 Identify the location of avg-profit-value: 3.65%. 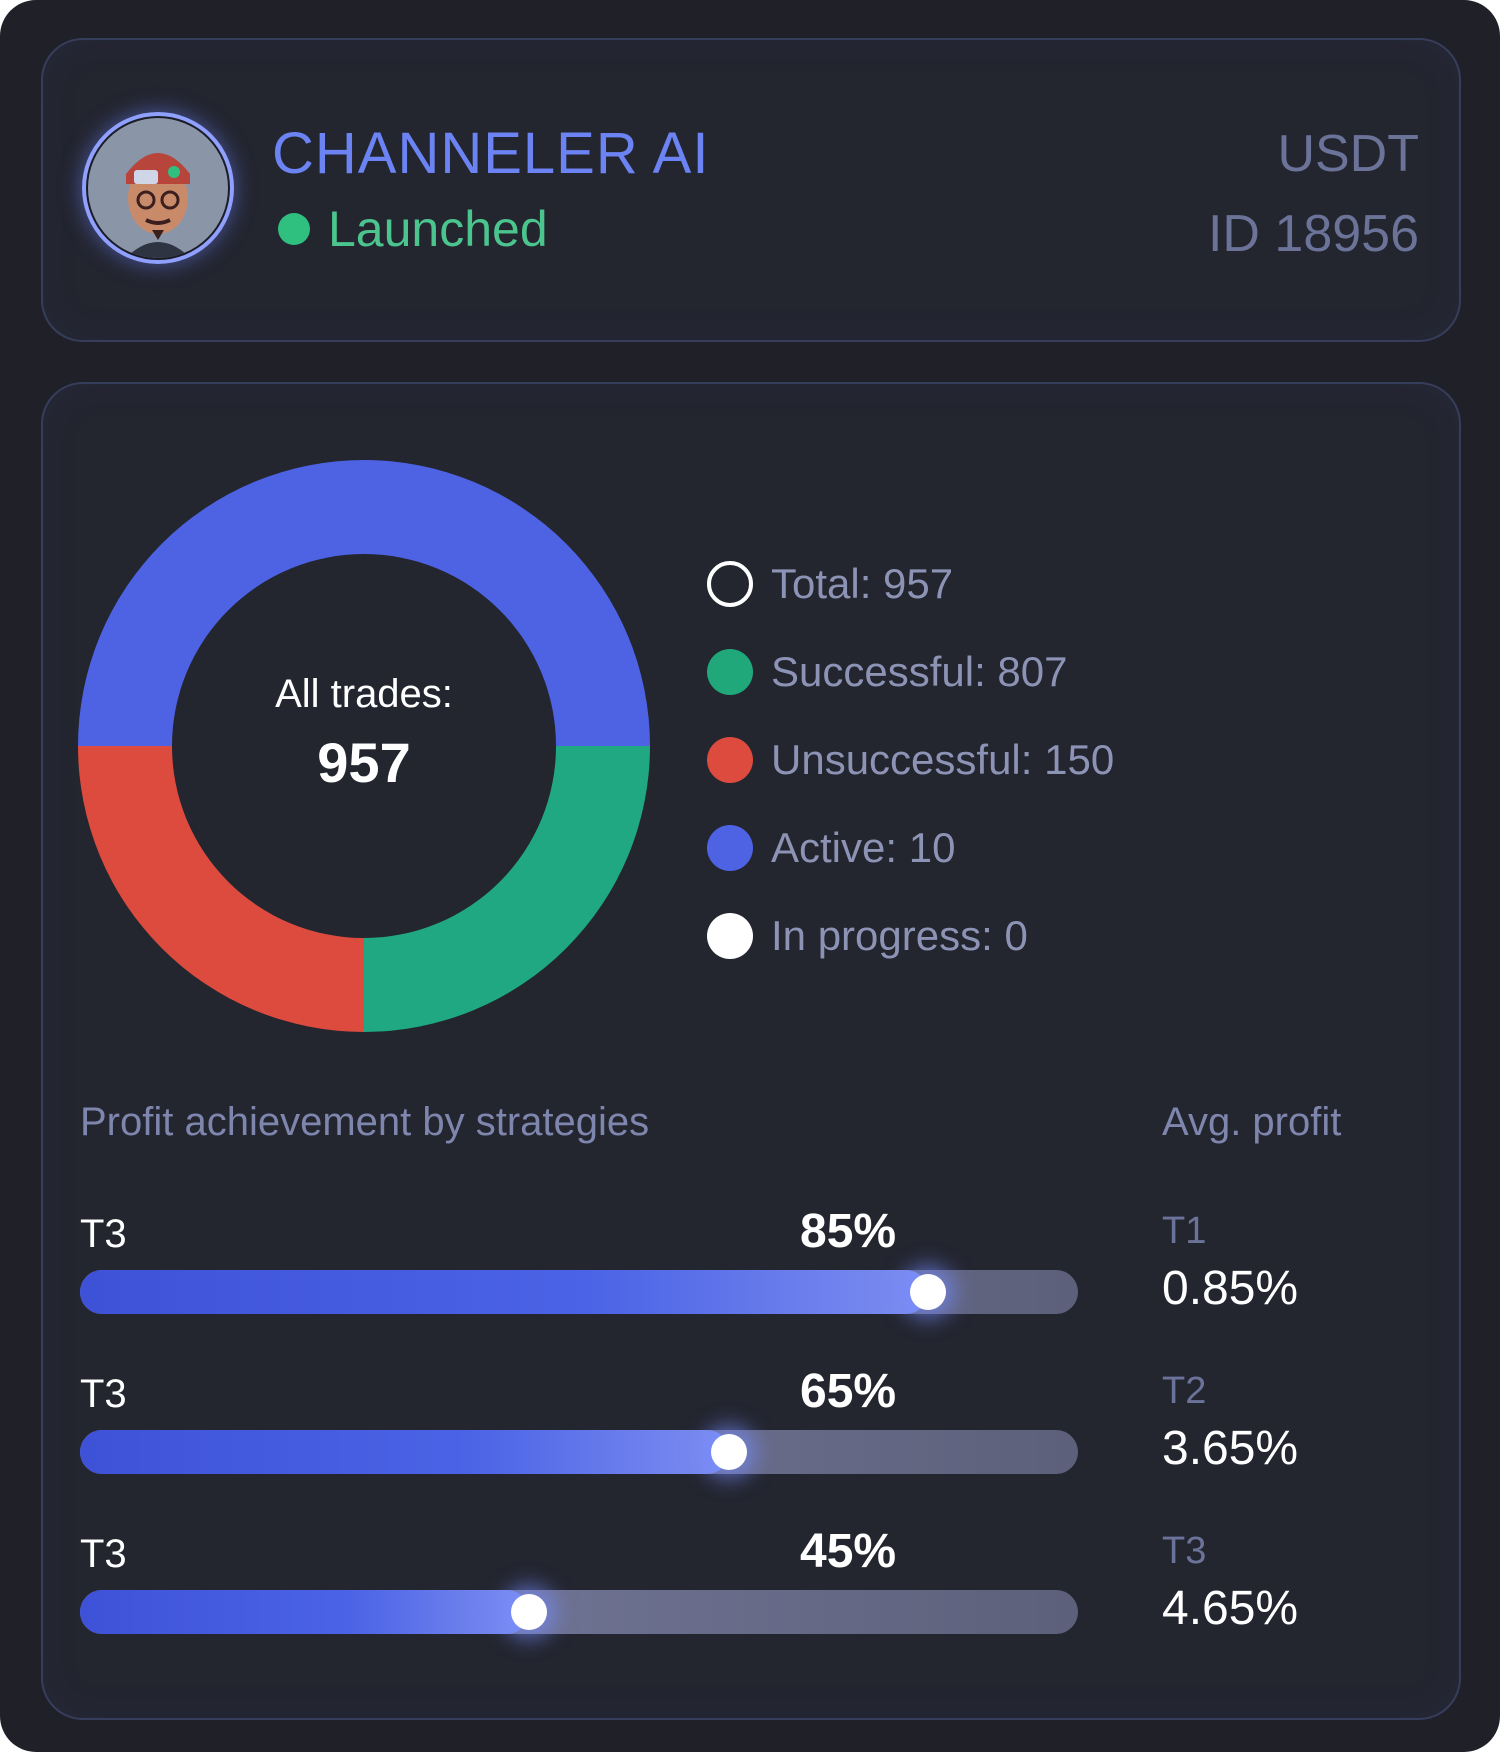
(1230, 1448).